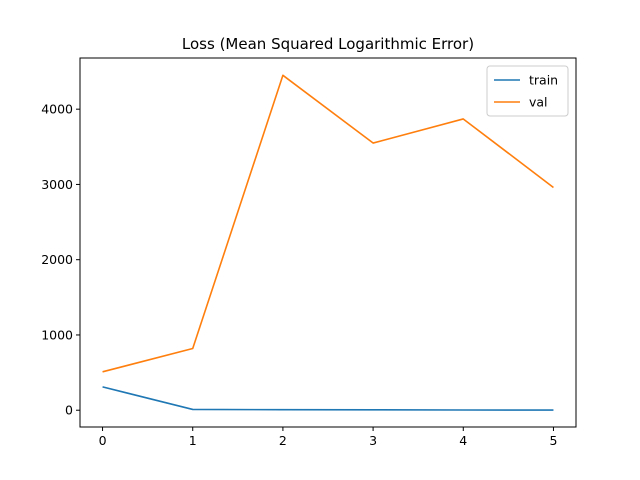 The width and height of the screenshot is (640, 480). Describe the element at coordinates (57, 259) in the screenshot. I see `y-tick-label: 2000` at that location.